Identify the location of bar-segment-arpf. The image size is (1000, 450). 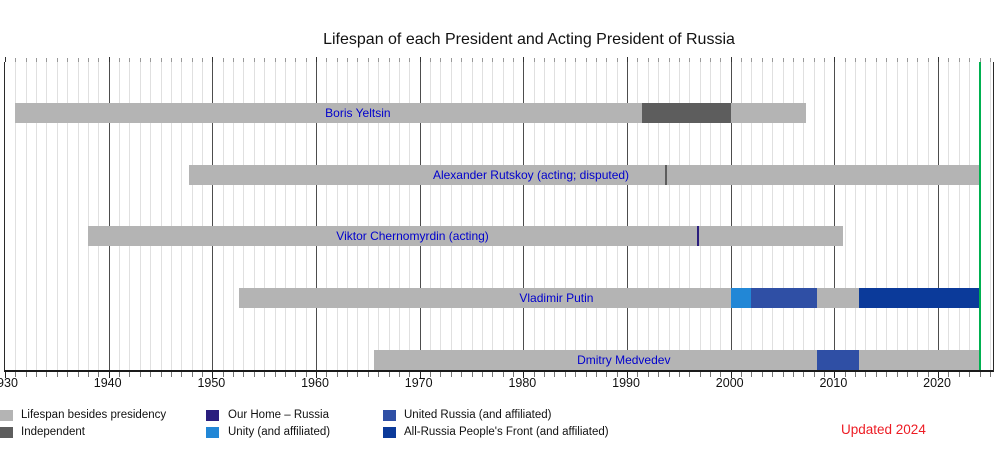
(919, 298).